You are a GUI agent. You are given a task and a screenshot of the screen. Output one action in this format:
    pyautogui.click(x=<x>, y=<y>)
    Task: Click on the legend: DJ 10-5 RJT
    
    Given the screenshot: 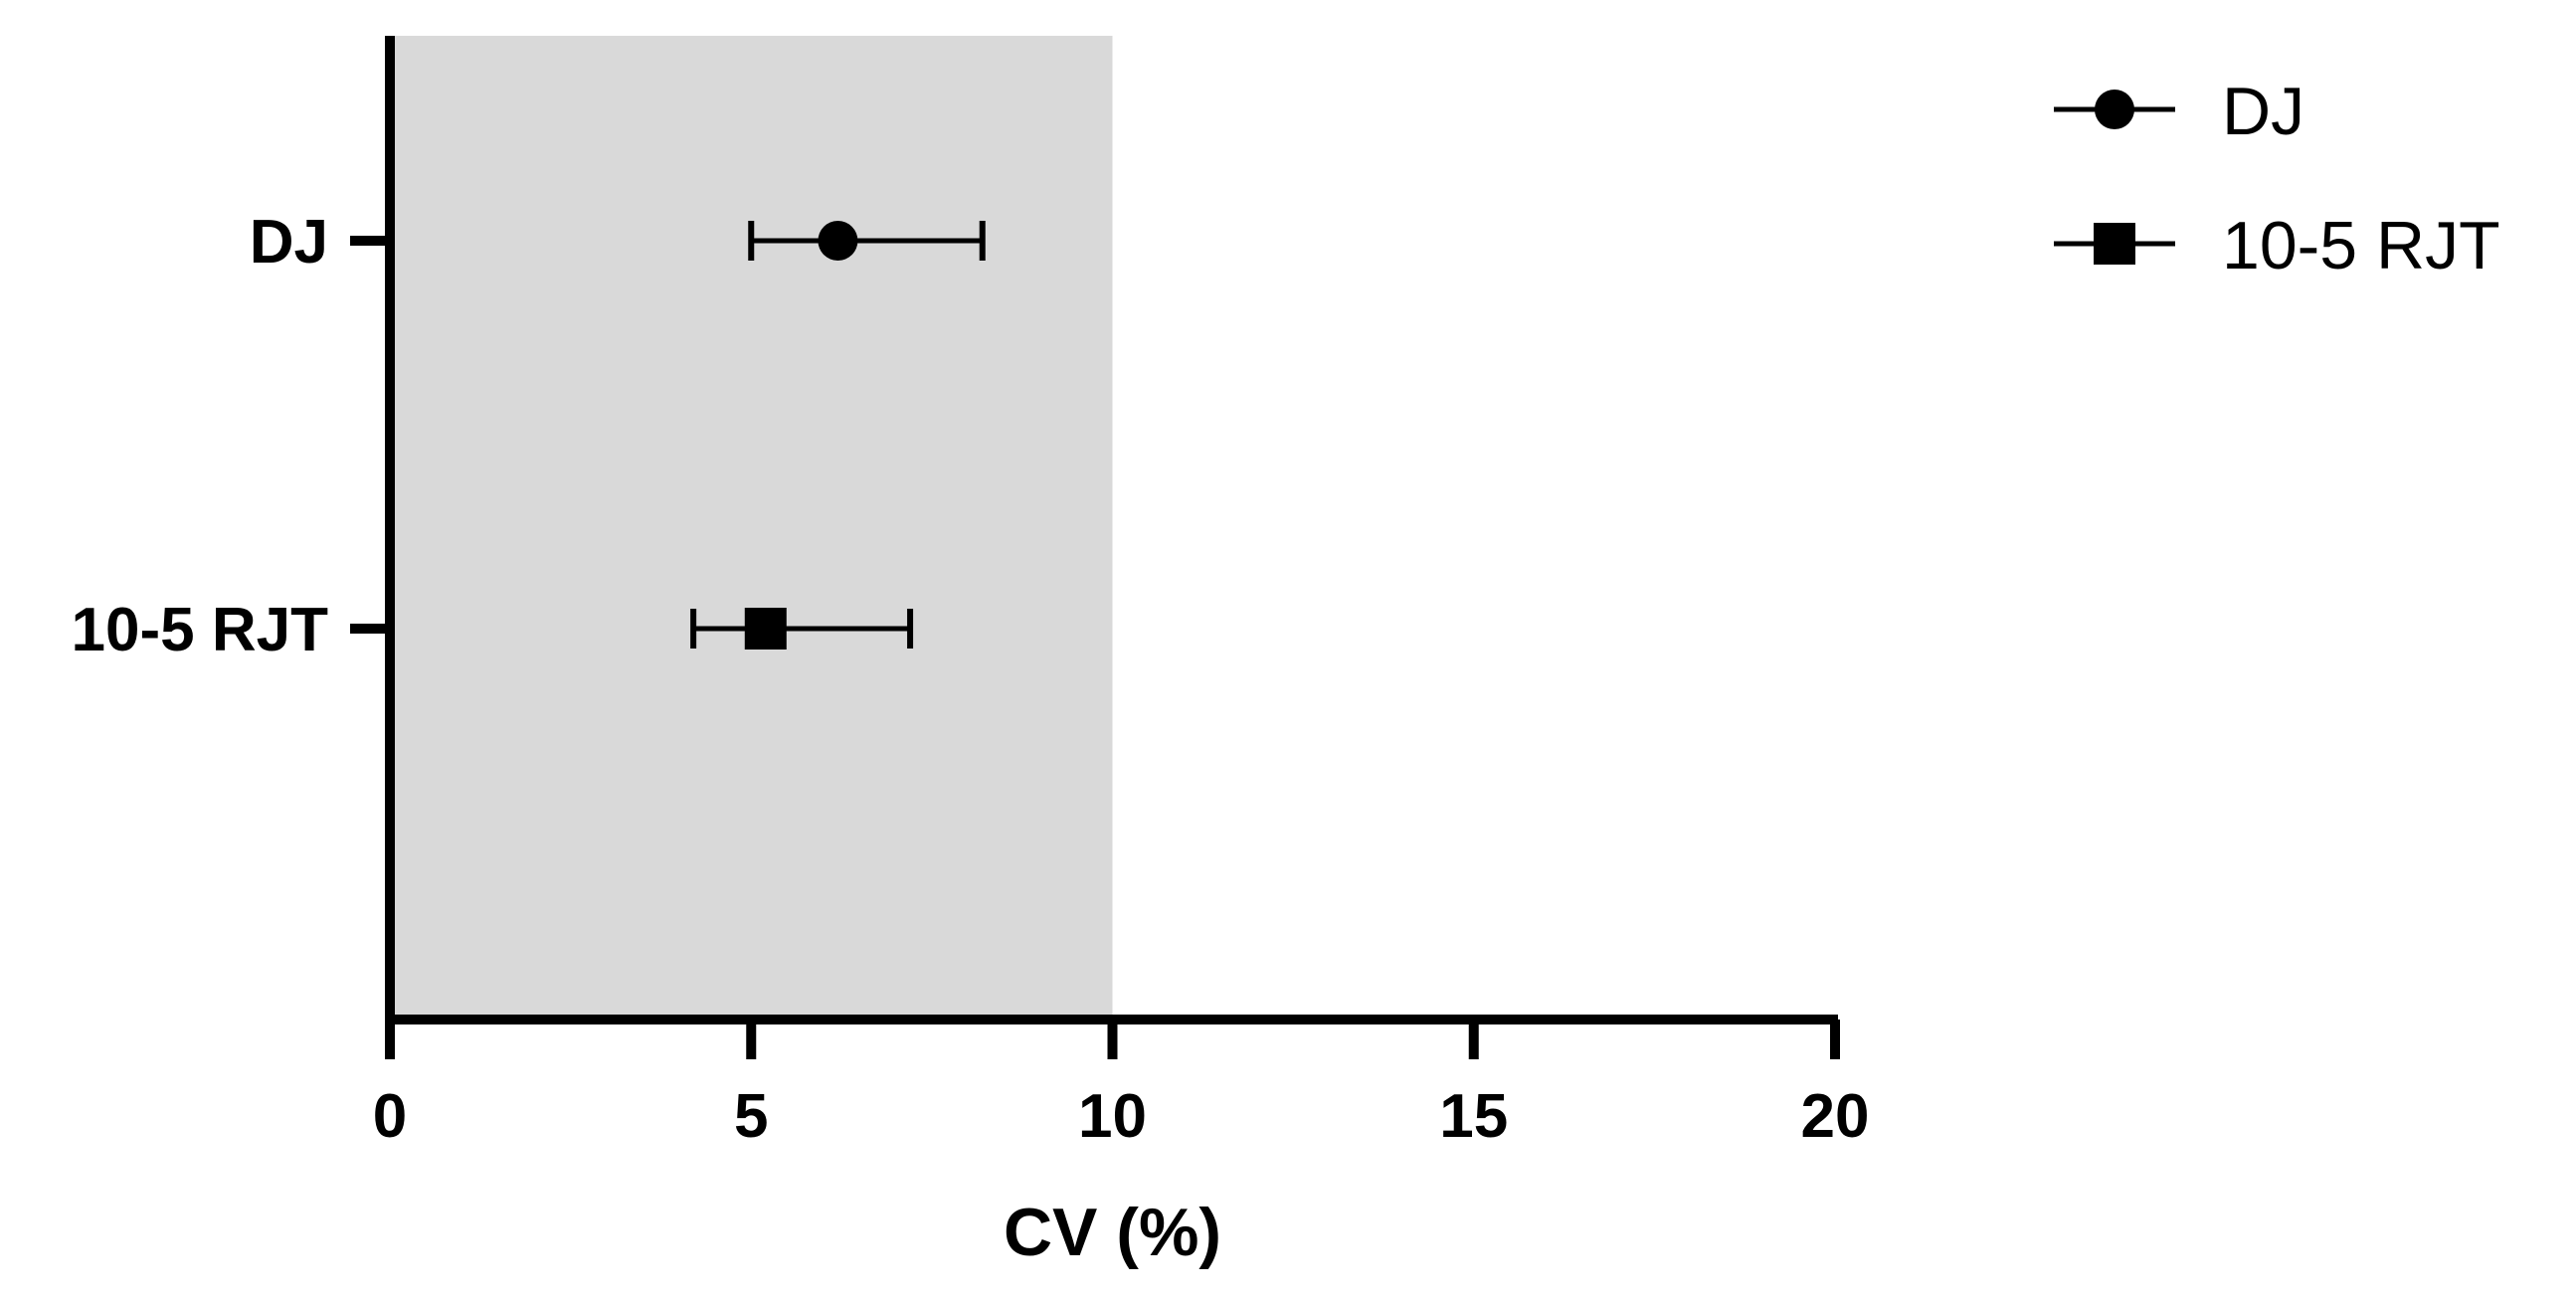 What is the action you would take?
    pyautogui.click(x=2277, y=178)
    